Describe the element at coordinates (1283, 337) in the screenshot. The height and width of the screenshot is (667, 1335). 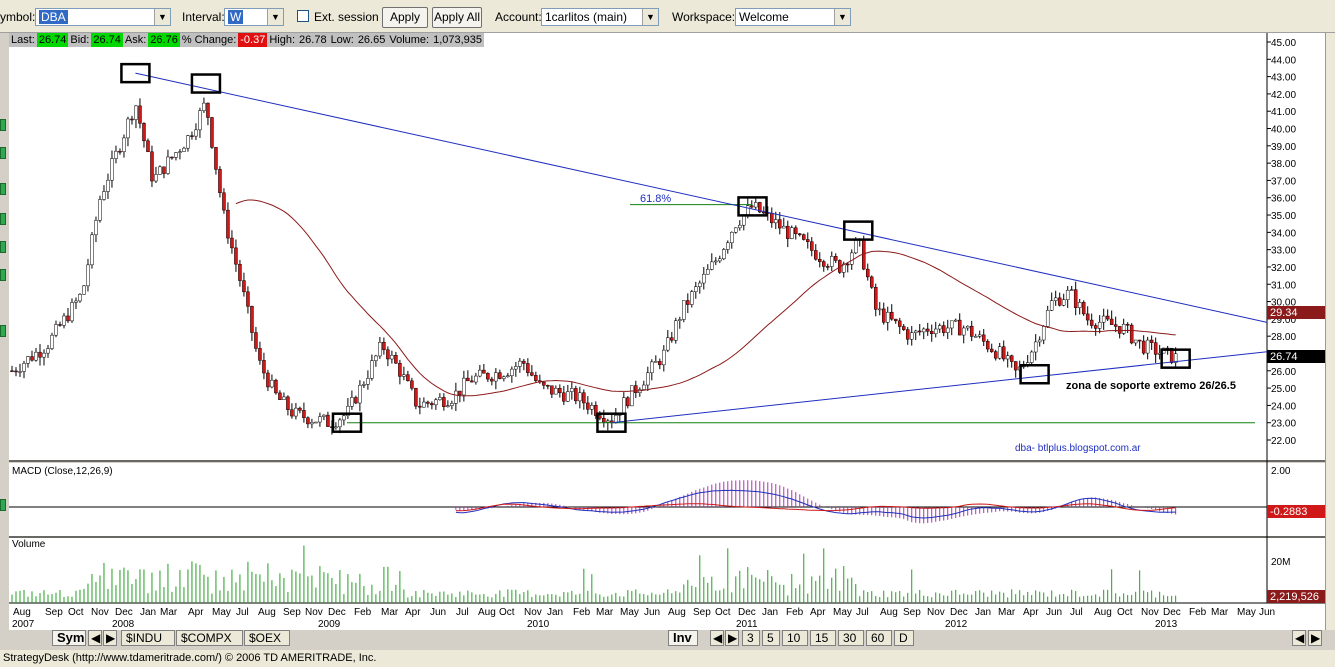
I see `y-tick-label: 28.00` at that location.